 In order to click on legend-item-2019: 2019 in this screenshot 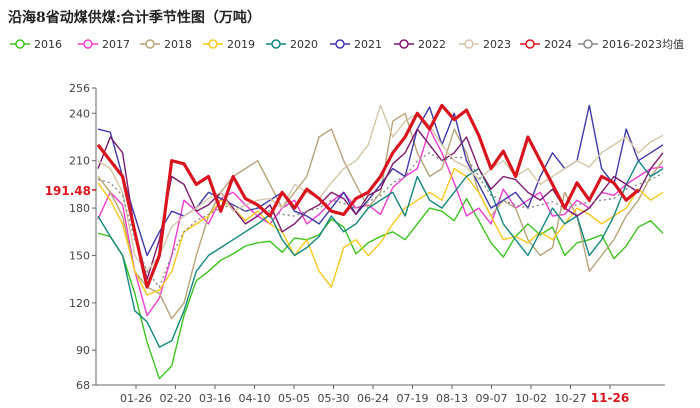, I will do `click(229, 44)`.